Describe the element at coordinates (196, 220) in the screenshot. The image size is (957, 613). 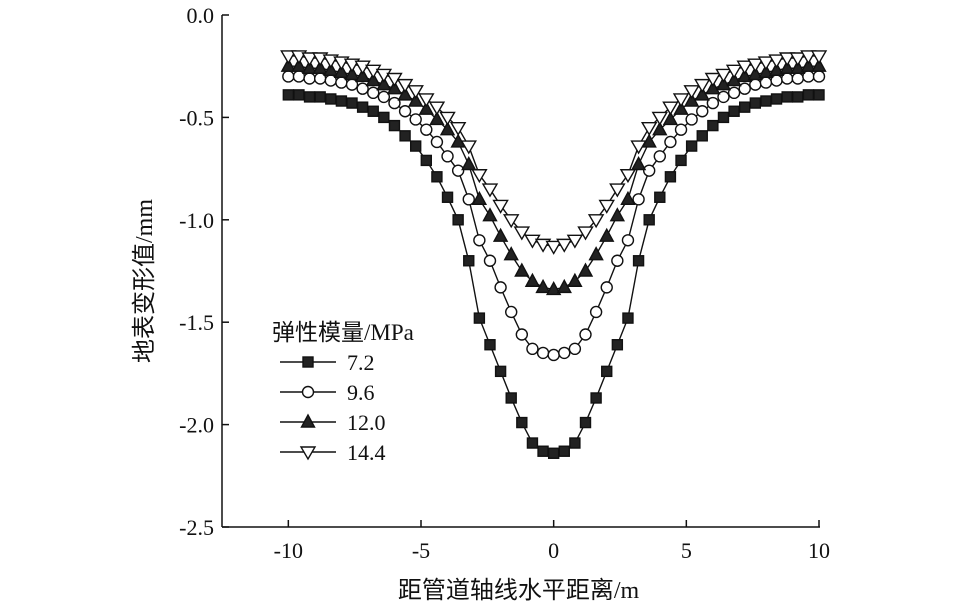
I see `y-tick-label: -1.0` at that location.